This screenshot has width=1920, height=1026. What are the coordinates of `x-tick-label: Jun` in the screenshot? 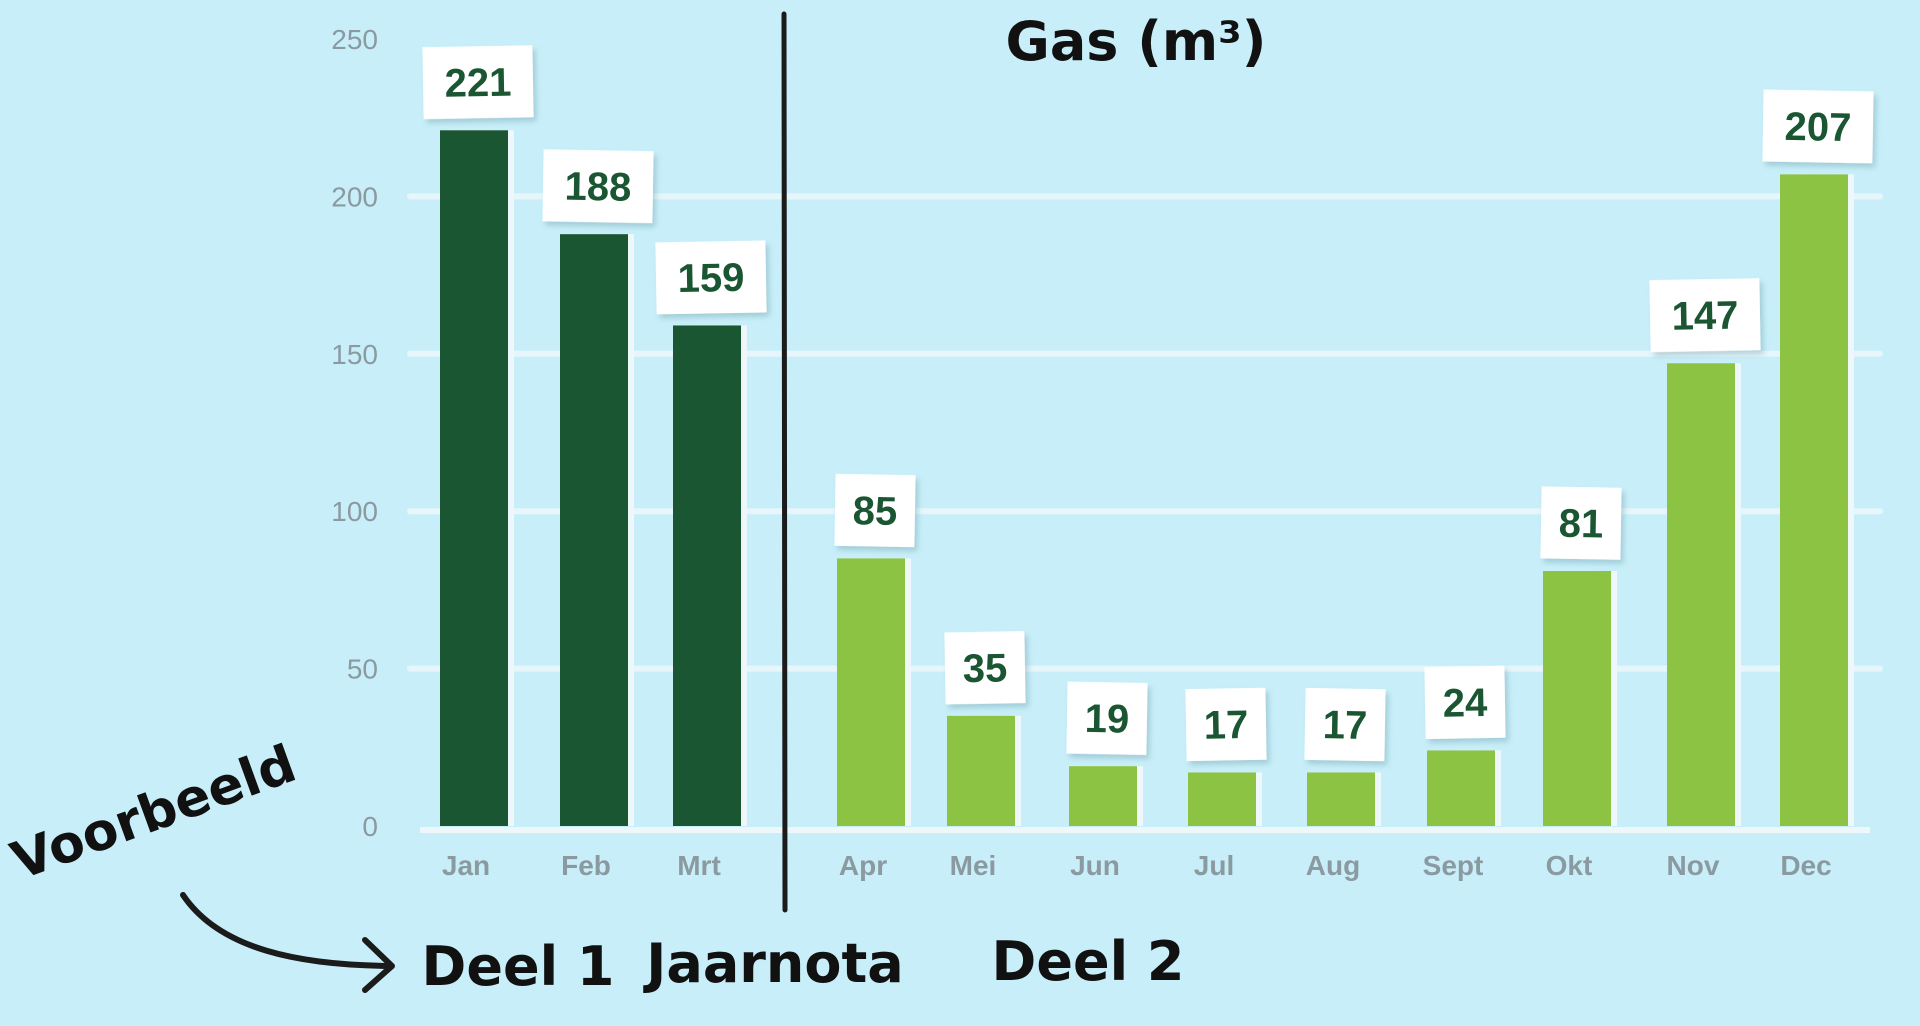 It's located at (1095, 865).